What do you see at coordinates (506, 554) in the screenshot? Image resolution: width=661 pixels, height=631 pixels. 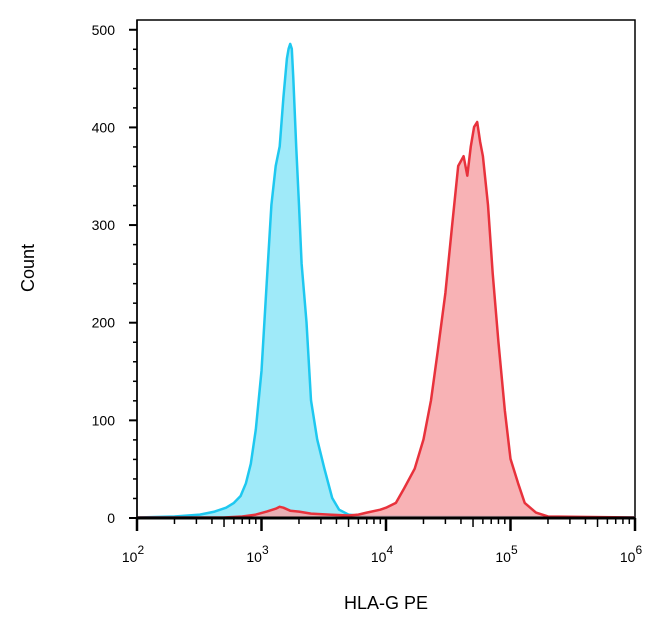 I see `x-tick-label: 10⁵` at bounding box center [506, 554].